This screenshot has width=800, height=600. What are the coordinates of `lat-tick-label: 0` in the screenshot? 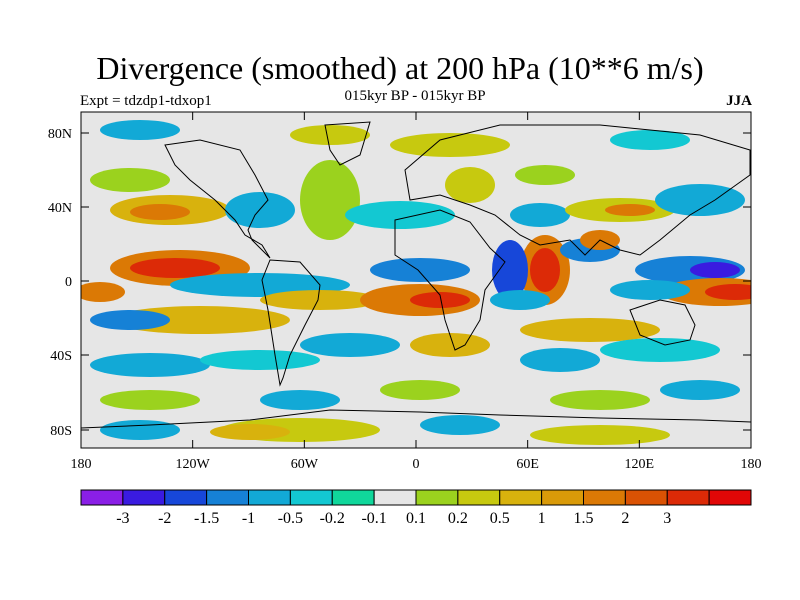 It's located at (68, 282).